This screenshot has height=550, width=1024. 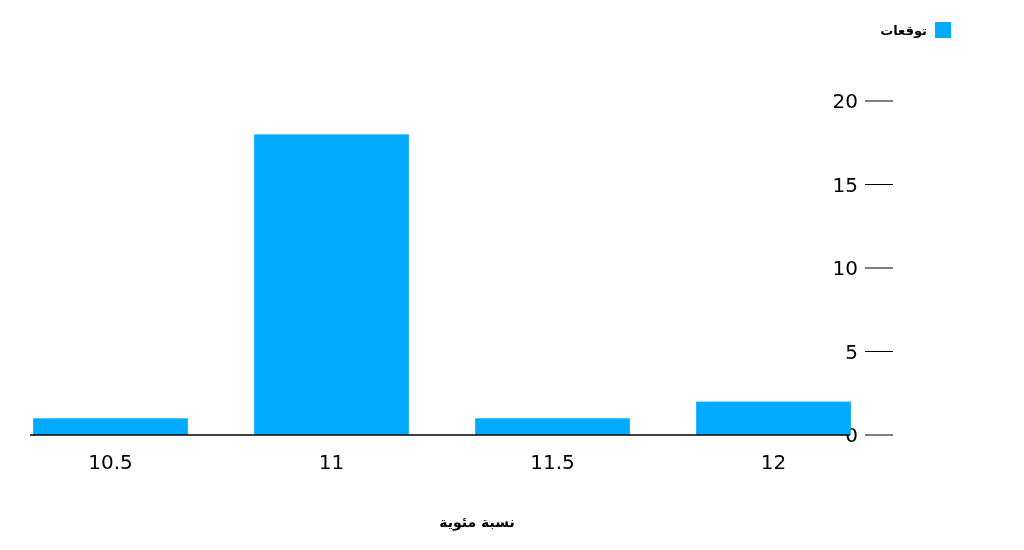 I want to click on y-tick-label: 5, so click(x=851, y=351).